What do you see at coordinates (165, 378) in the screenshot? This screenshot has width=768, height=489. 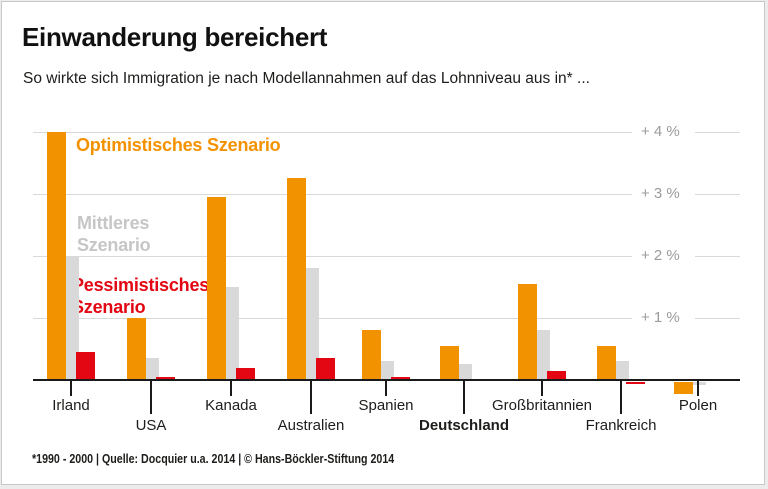 I see `bar-pessimistisches-usa` at bounding box center [165, 378].